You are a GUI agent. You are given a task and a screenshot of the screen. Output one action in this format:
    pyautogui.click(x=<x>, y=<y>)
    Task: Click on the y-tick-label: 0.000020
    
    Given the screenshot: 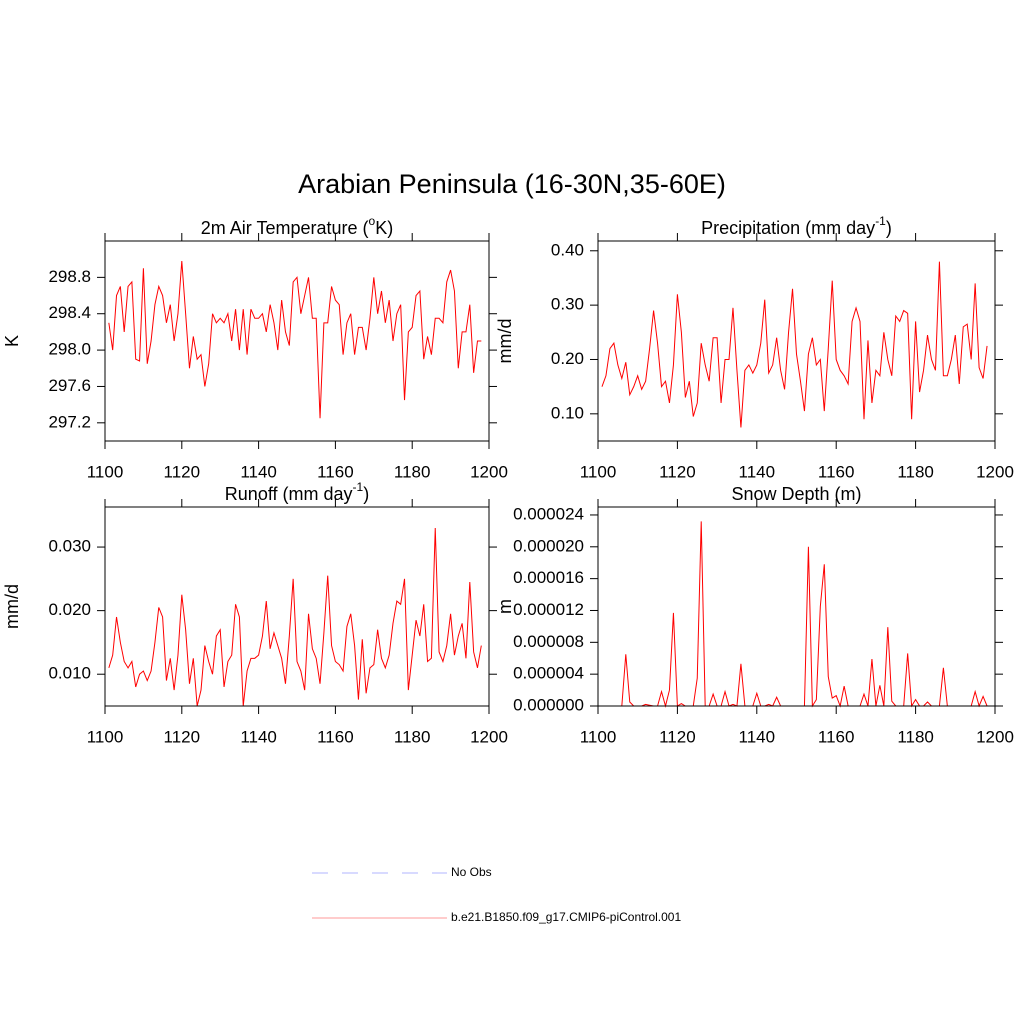 What is the action you would take?
    pyautogui.click(x=548, y=545)
    